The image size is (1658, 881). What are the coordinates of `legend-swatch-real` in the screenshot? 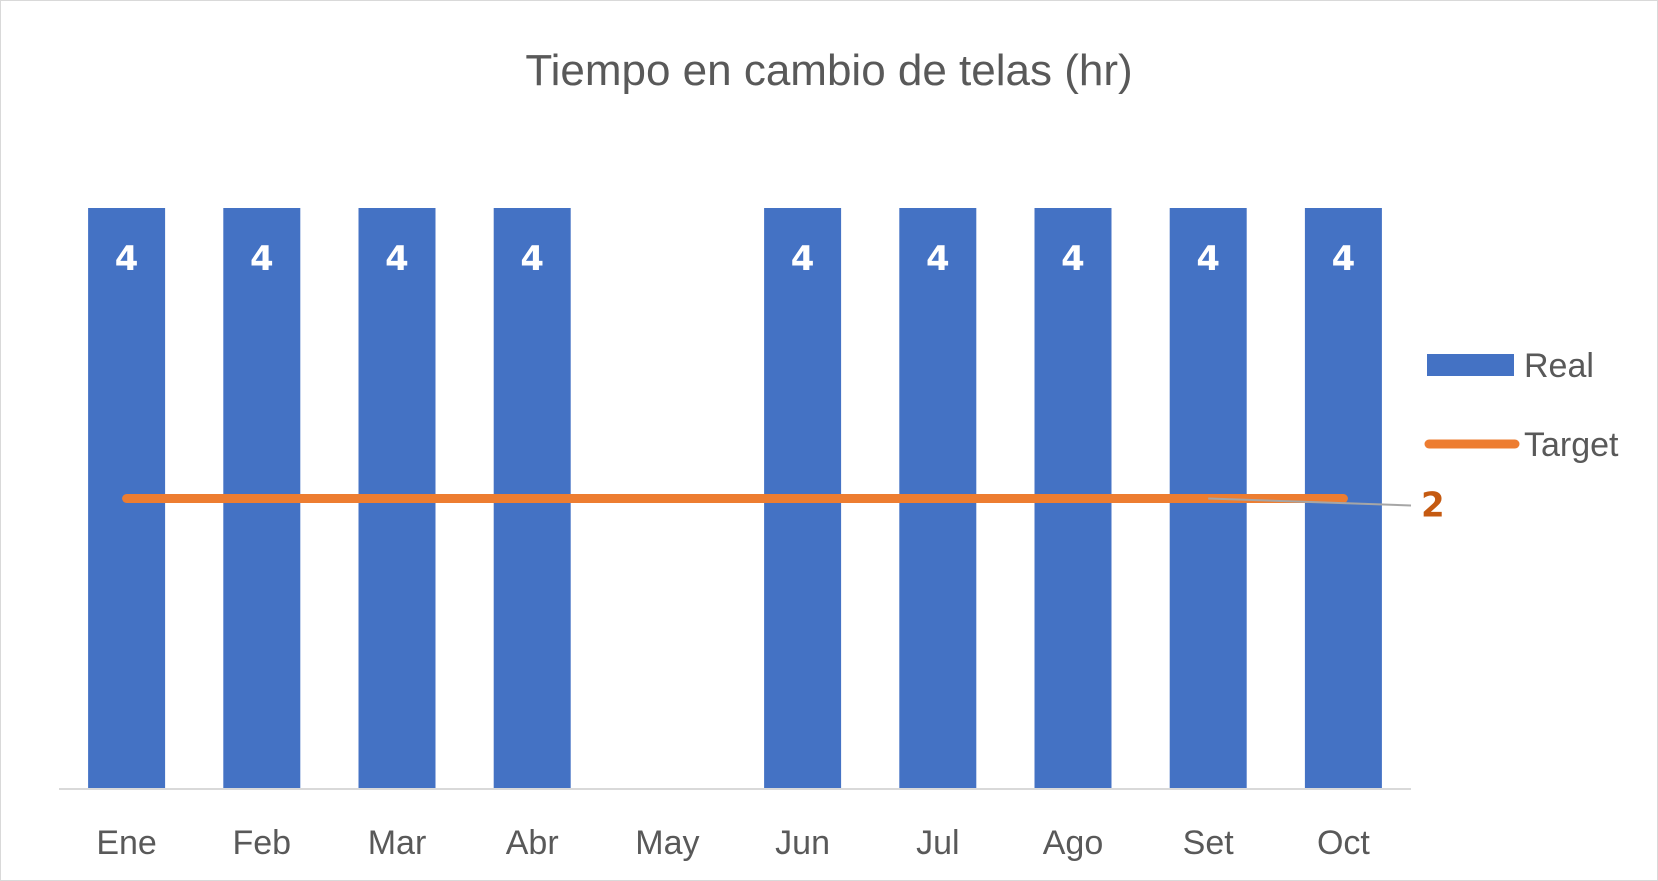 It's located at (1470, 365).